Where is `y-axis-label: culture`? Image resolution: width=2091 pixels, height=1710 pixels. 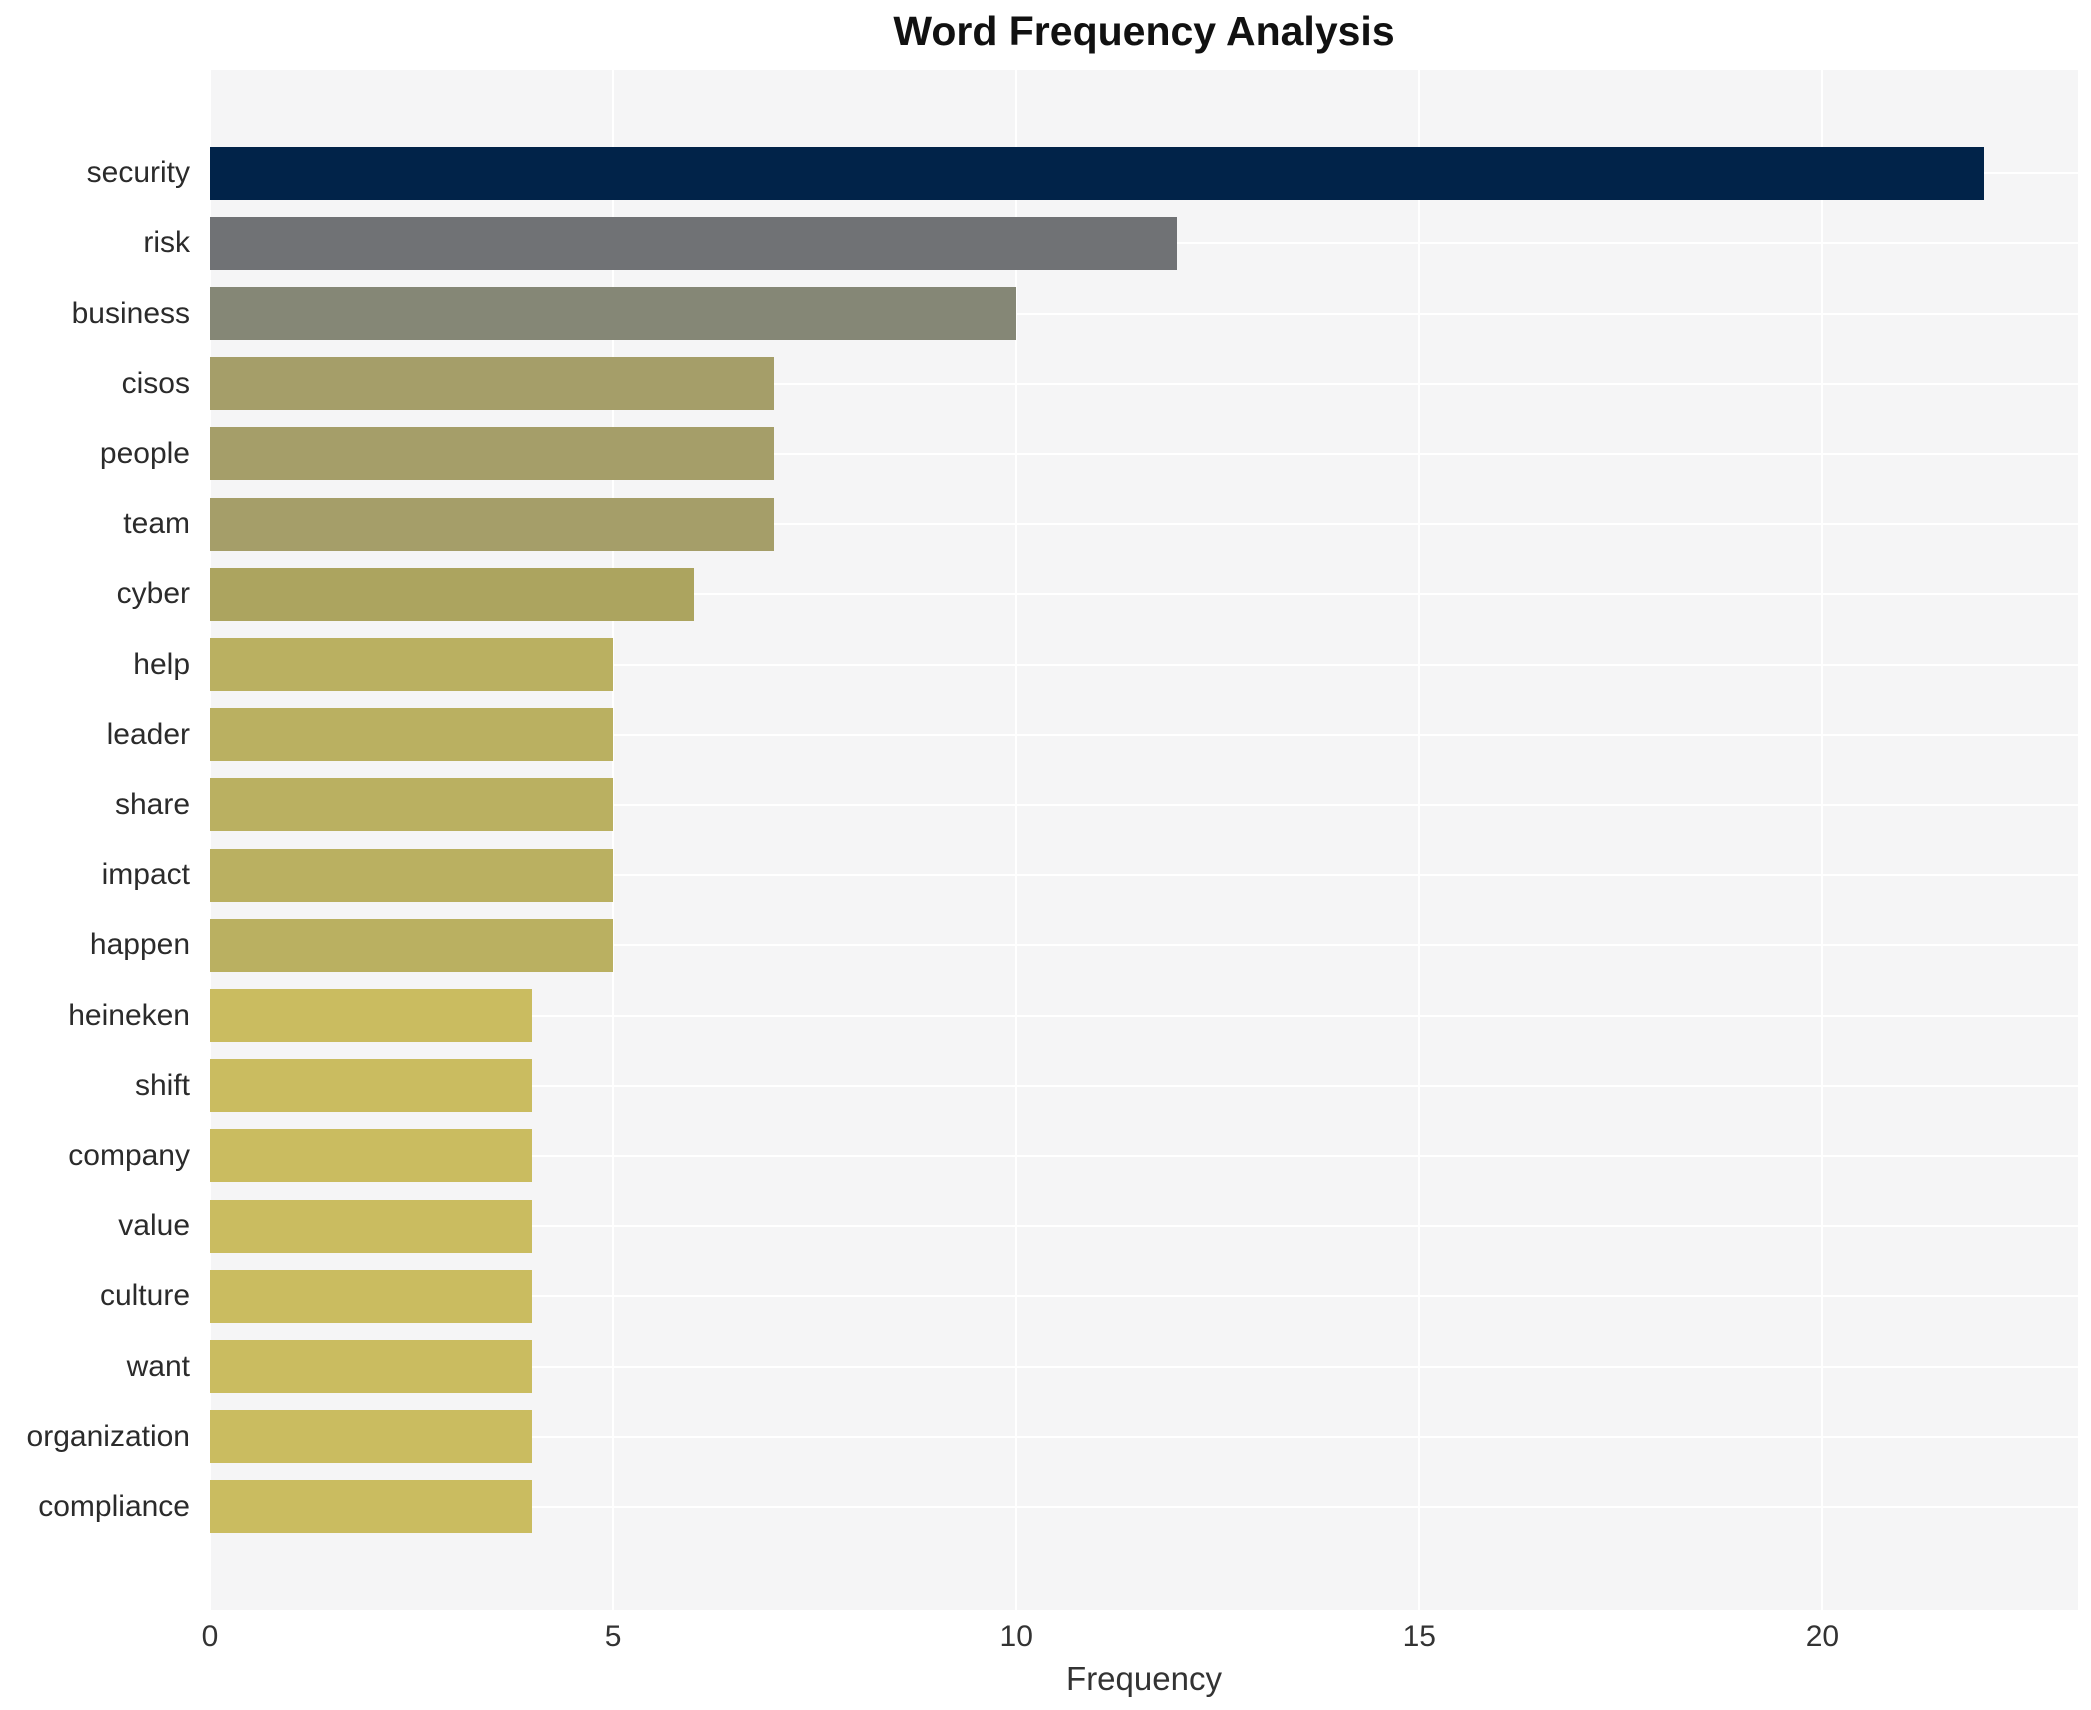 y-axis-label: culture is located at coordinates (144, 1296).